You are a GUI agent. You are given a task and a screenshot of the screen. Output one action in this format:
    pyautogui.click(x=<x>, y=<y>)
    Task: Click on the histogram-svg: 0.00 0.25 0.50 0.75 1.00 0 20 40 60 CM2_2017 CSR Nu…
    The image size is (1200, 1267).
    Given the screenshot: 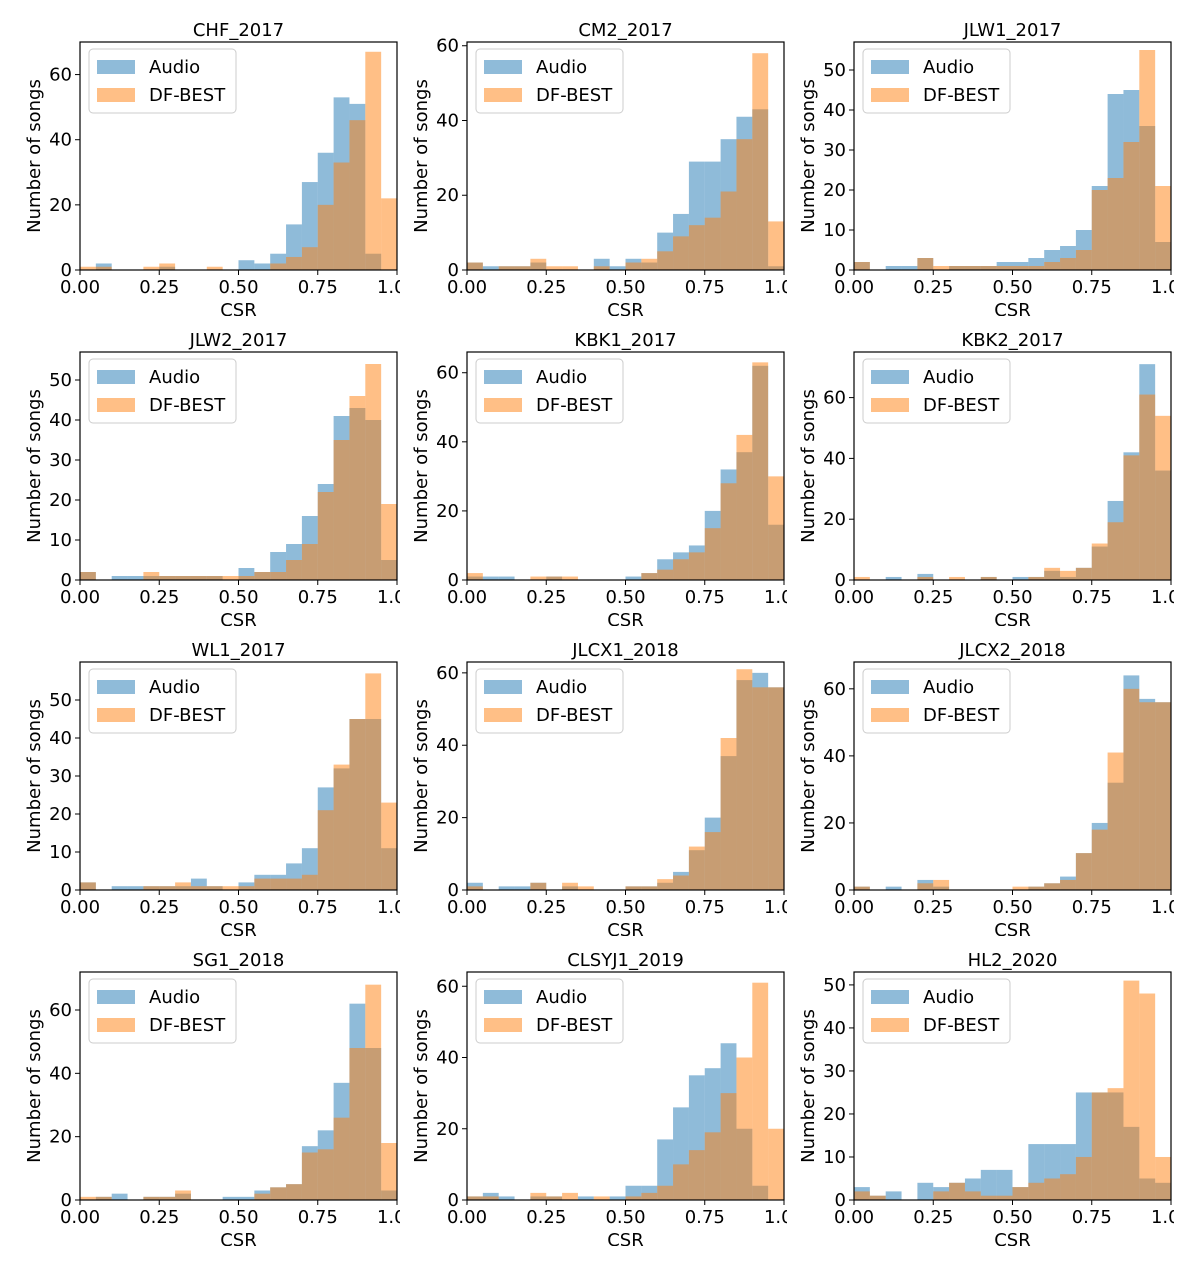 What is the action you would take?
    pyautogui.click(x=599, y=168)
    